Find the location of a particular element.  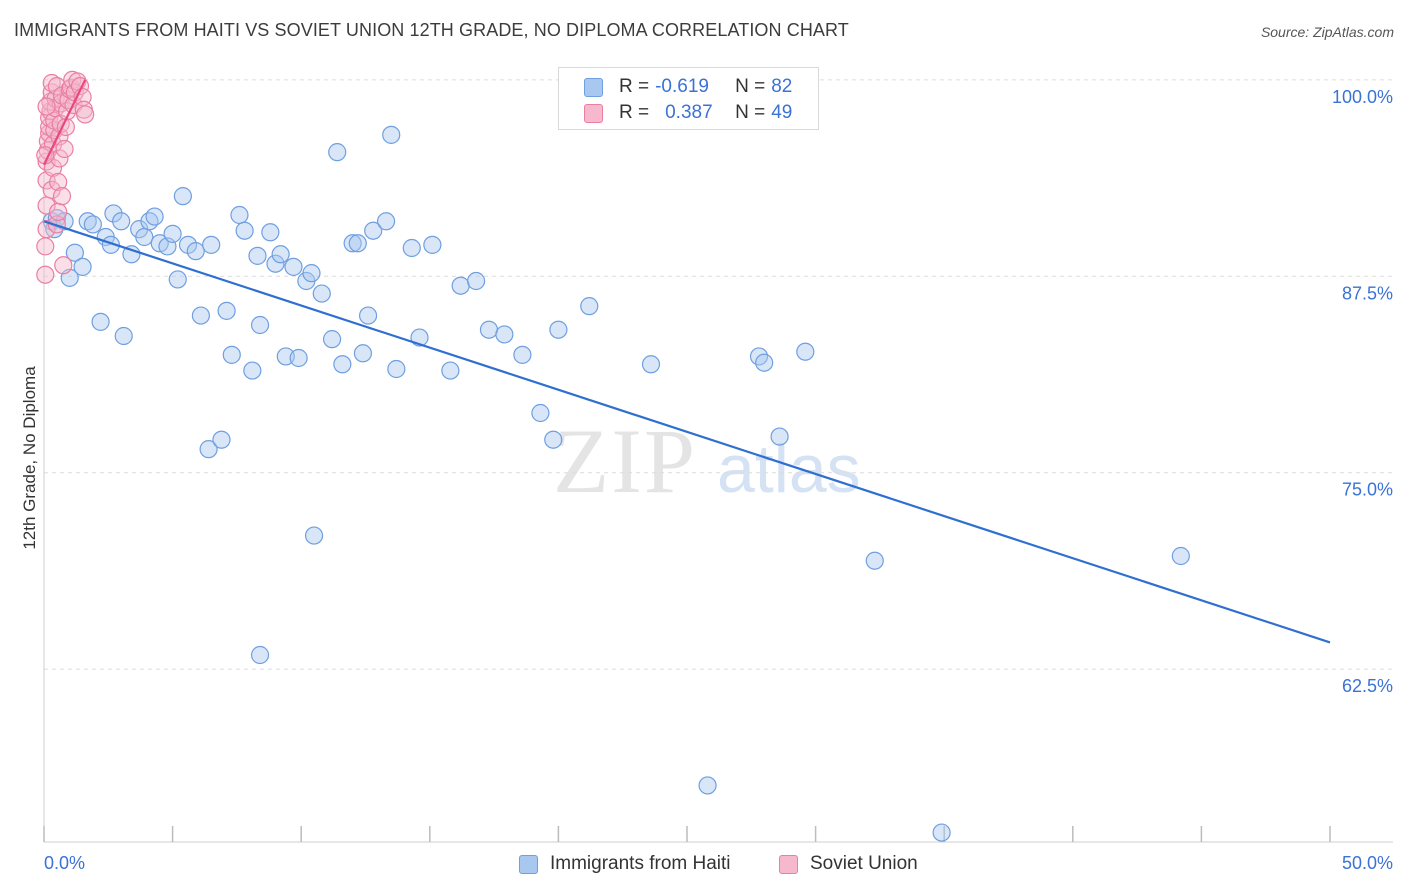

y-tick-label: 75.0% is located at coordinates (1367, 490).